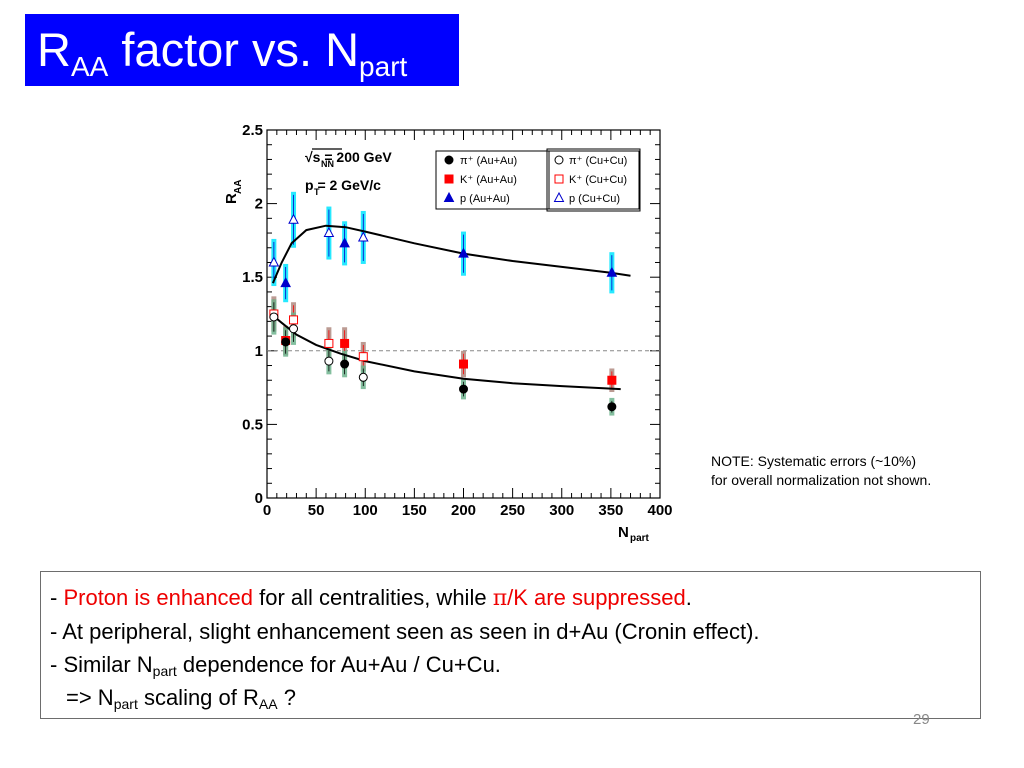 The height and width of the screenshot is (768, 1024). What do you see at coordinates (559, 179) in the screenshot?
I see `k_cu-legend-marker` at bounding box center [559, 179].